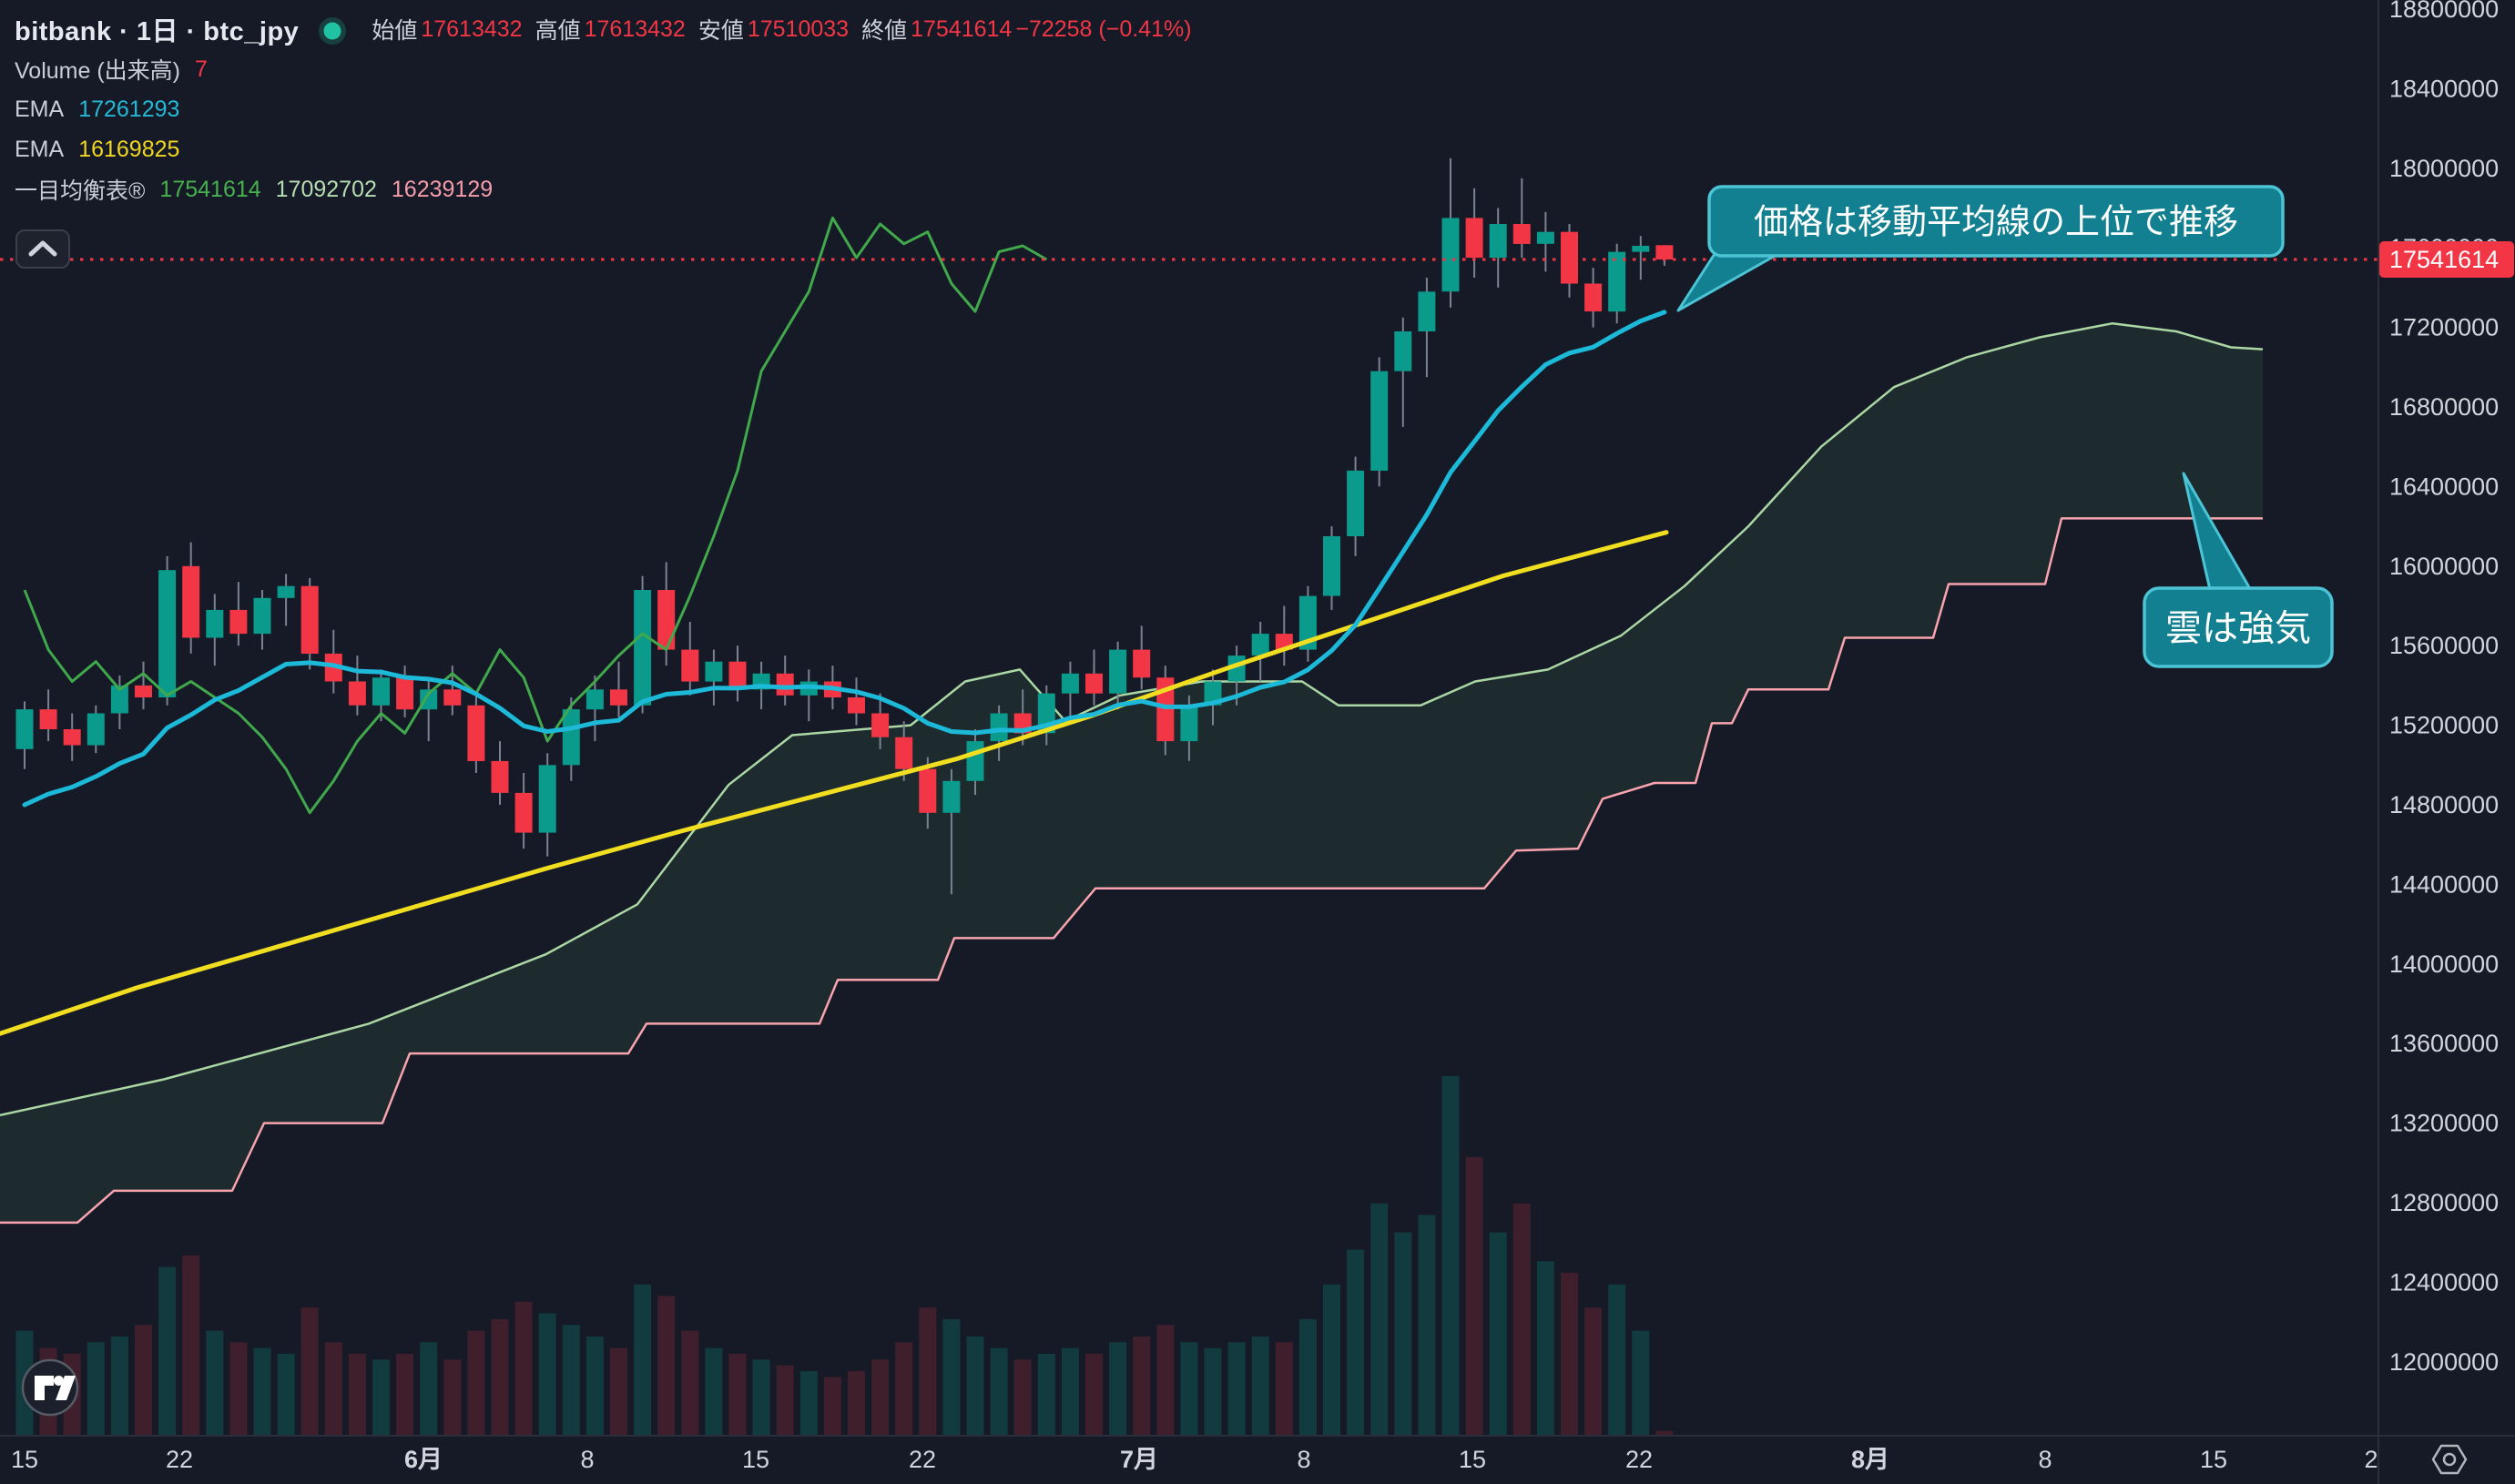 The width and height of the screenshot is (2515, 1484). What do you see at coordinates (603, 69) in the screenshot?
I see `indicator-row: Volume (出来高) 7` at bounding box center [603, 69].